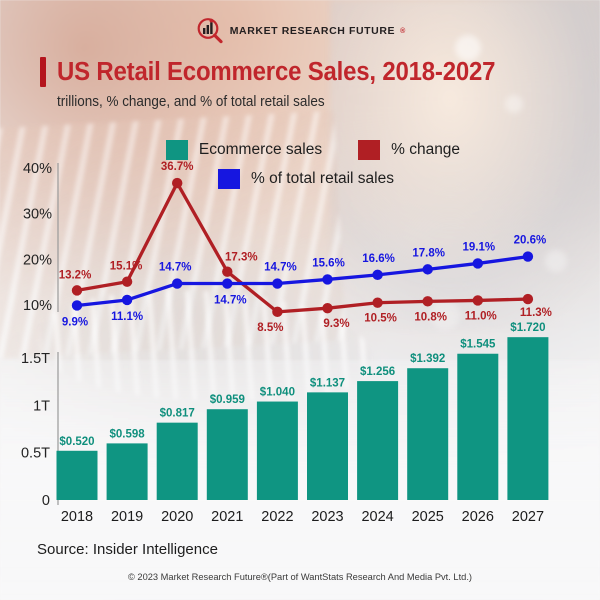  I want to click on svg-text: 13.2%, so click(75, 275).